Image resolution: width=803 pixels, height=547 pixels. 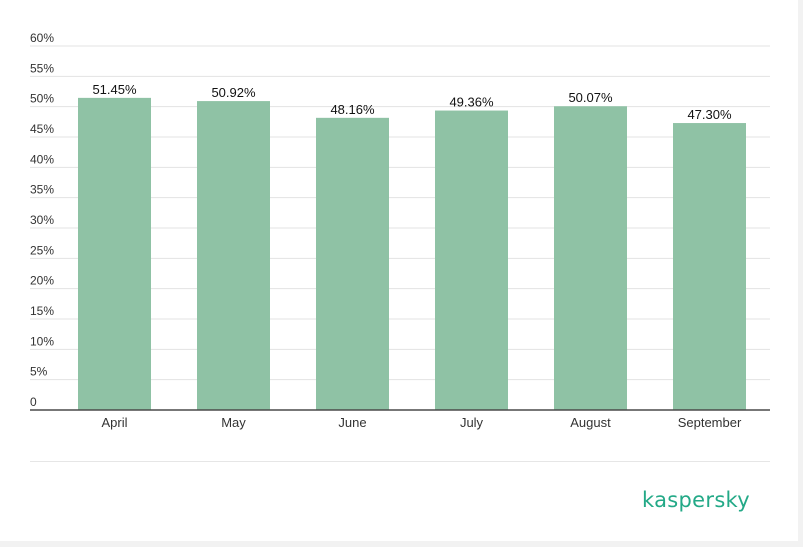 I want to click on x-tick-label: May, so click(x=233, y=422).